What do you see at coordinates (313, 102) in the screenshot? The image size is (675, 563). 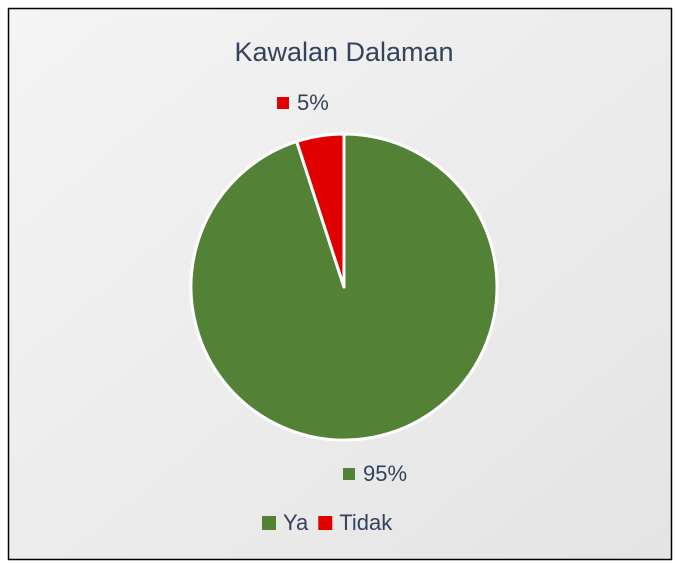 I see `data-label: 5%` at bounding box center [313, 102].